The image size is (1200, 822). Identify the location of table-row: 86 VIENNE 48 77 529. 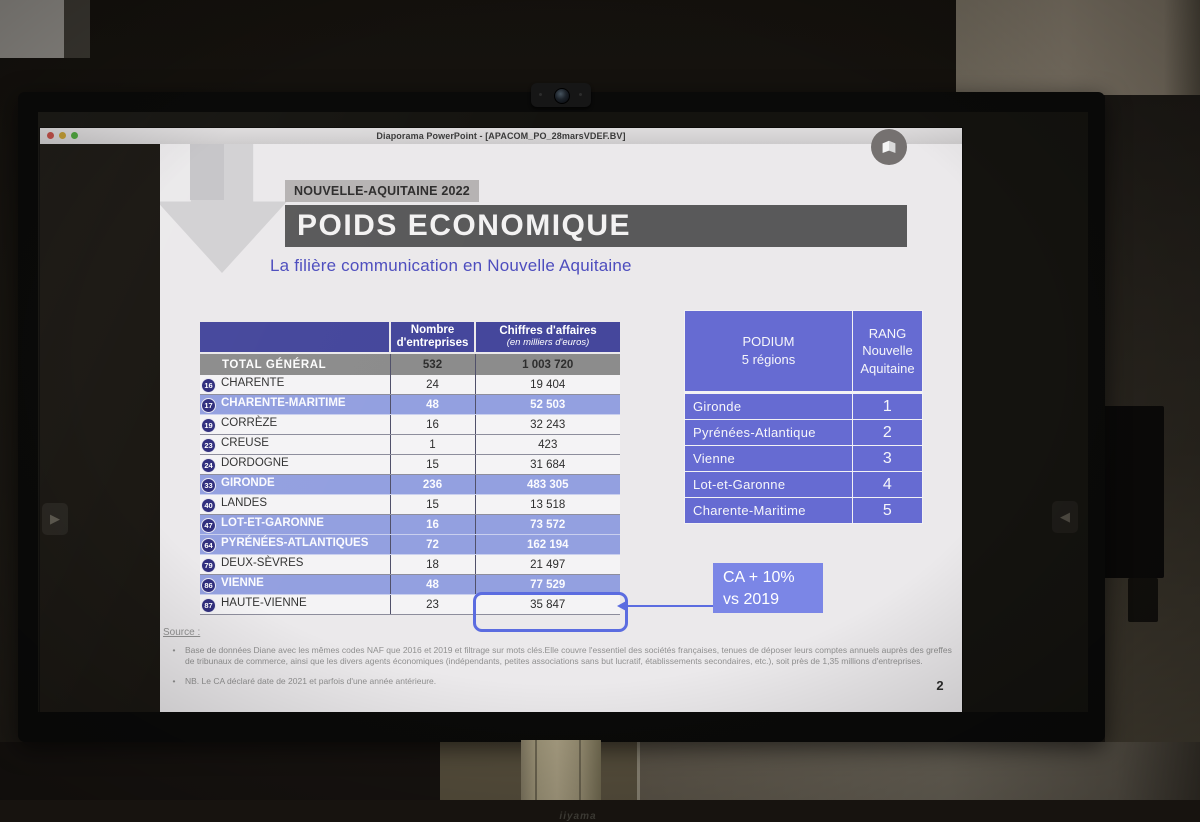
(410, 584).